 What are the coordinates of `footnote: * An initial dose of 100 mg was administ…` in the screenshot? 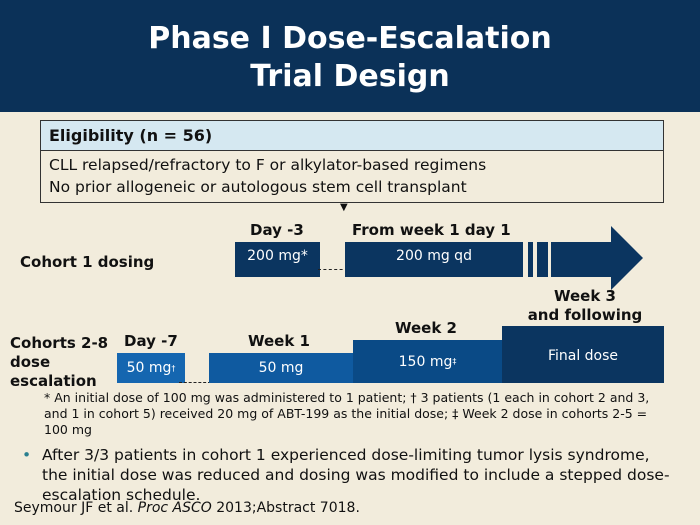 It's located at (347, 413).